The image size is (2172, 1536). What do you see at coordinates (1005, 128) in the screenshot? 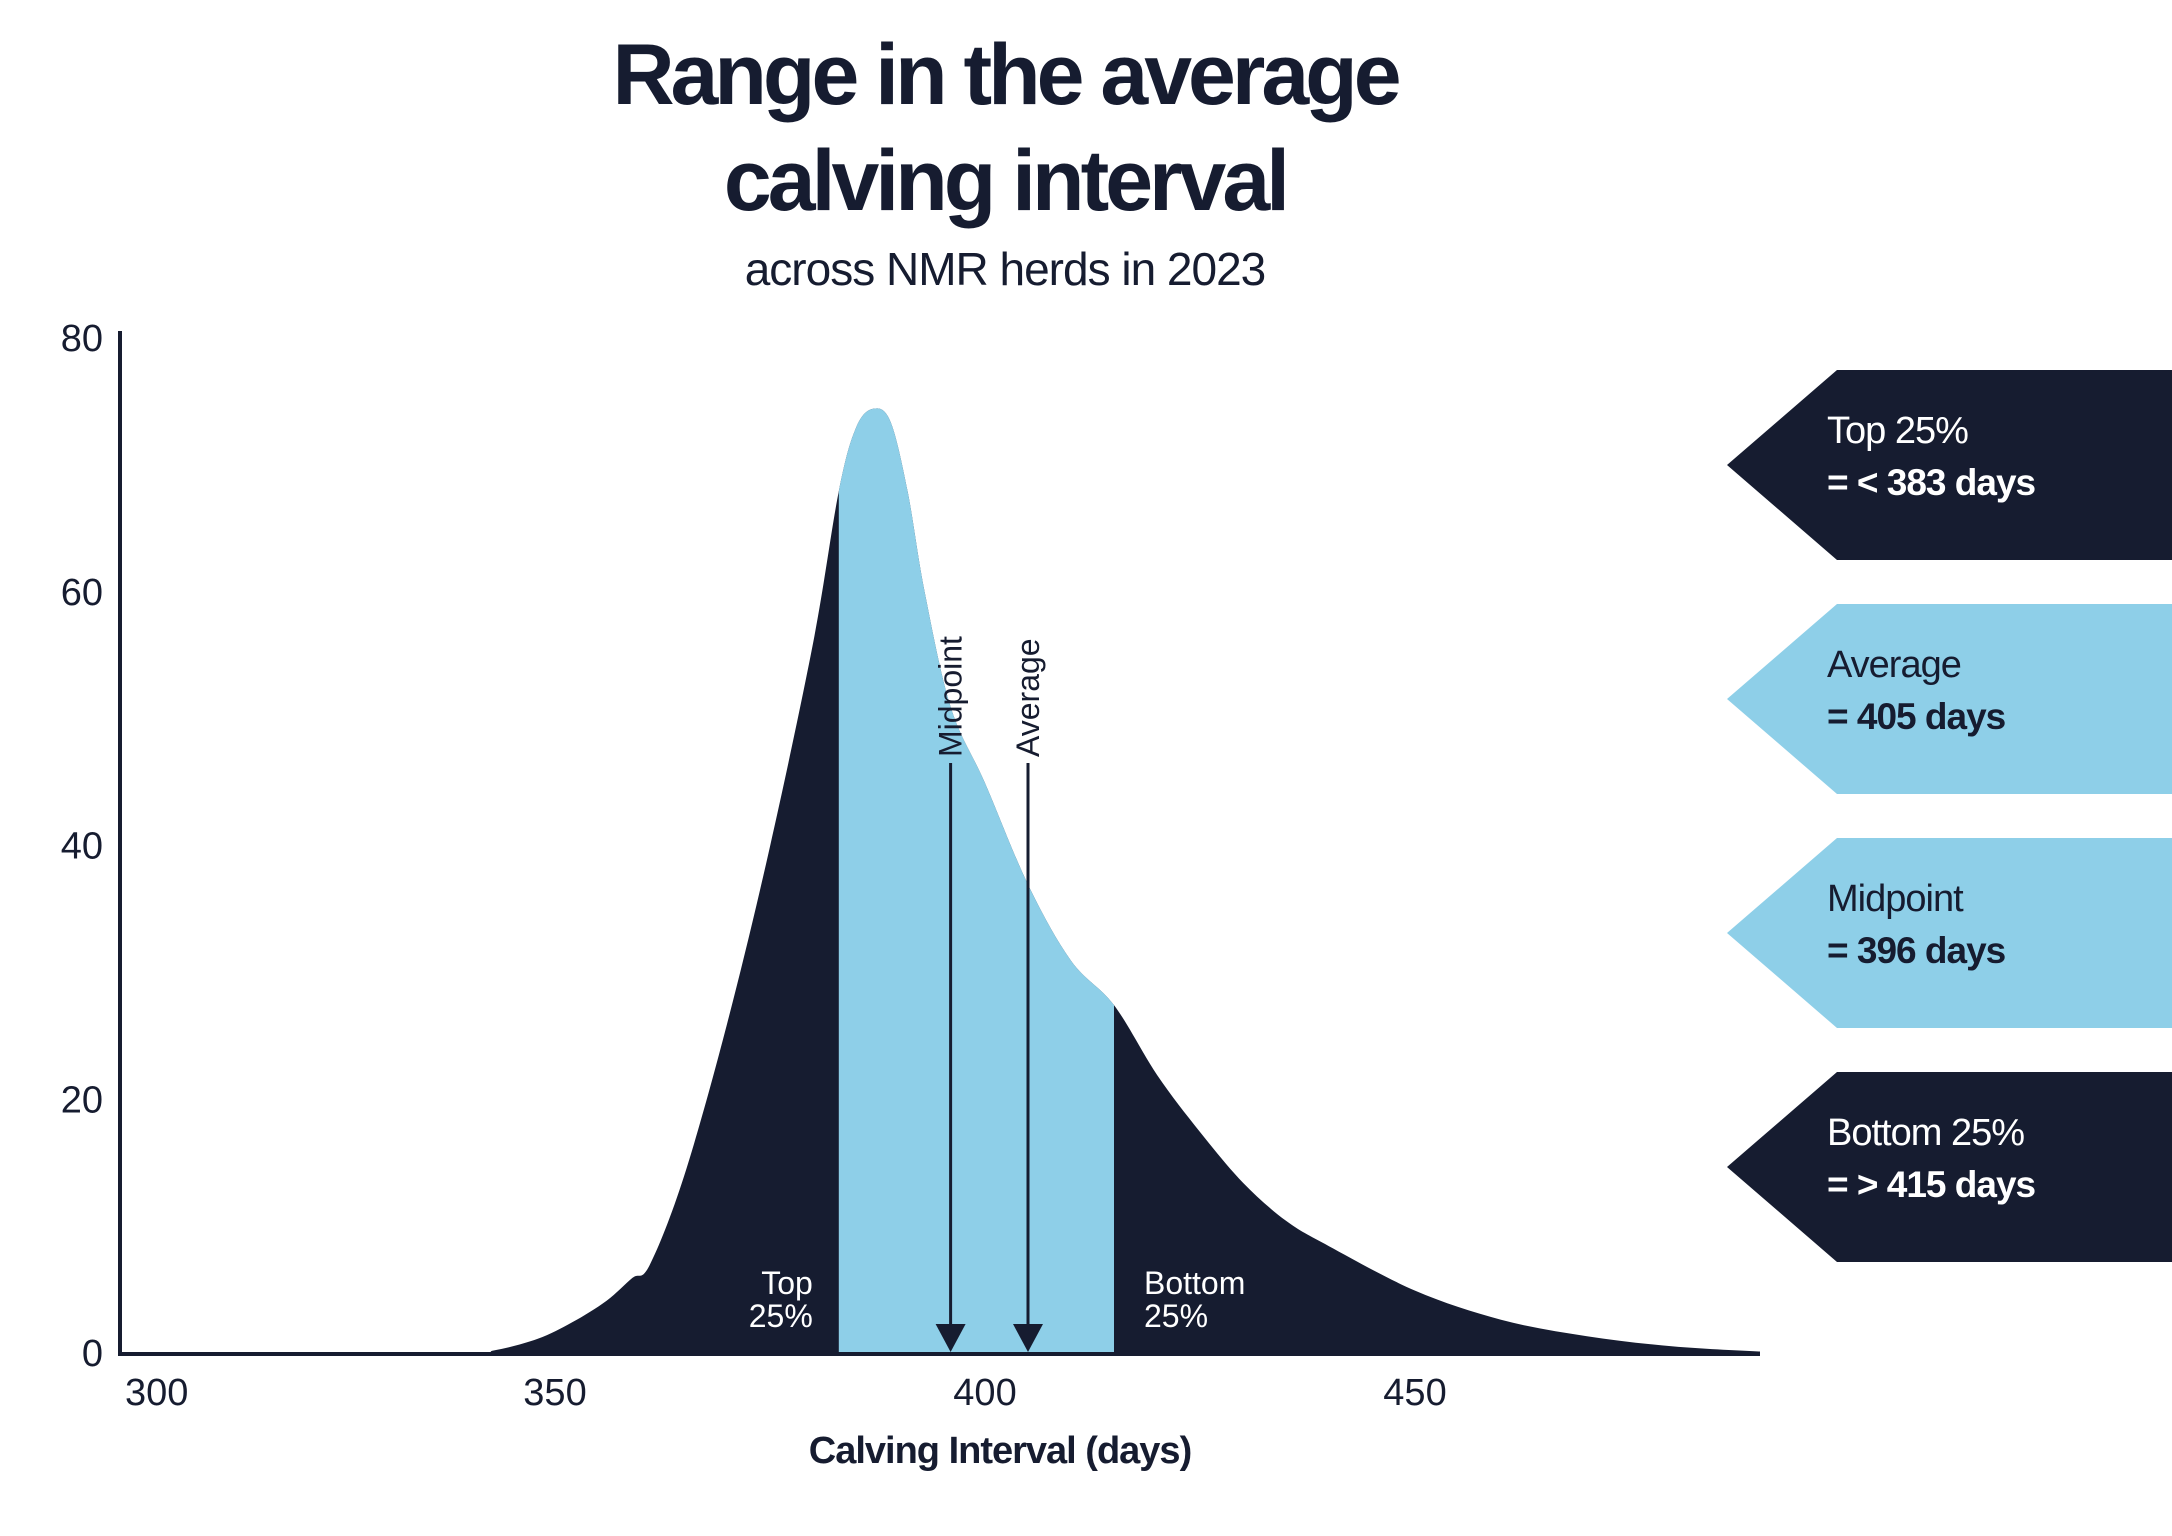
I see `chart-title: Range in the average calving interval` at bounding box center [1005, 128].